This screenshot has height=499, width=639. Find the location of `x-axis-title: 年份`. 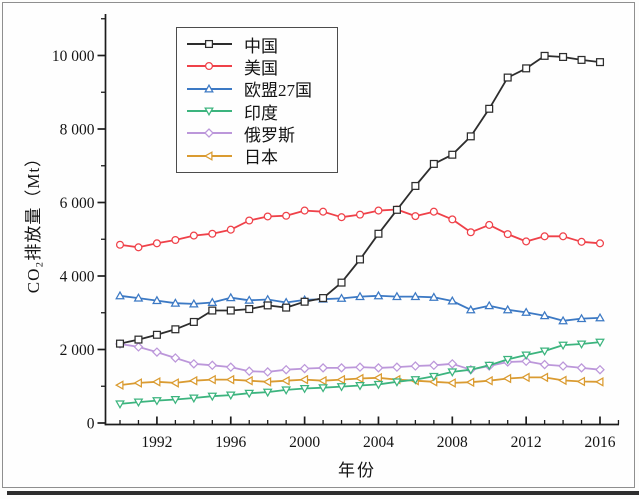

x-axis-title: 年份 is located at coordinates (357, 470).